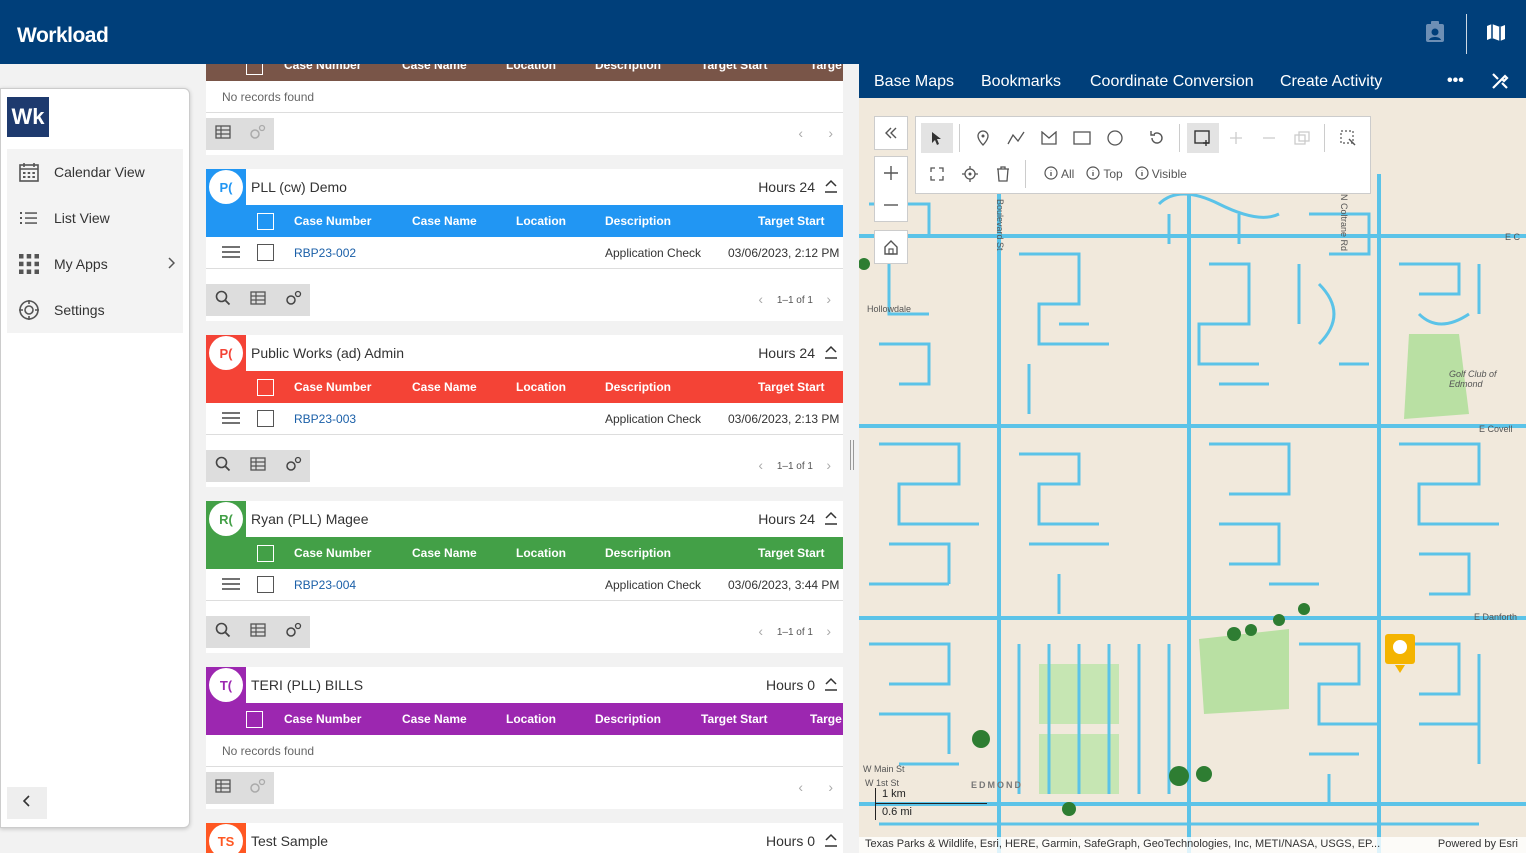  What do you see at coordinates (1115, 138) in the screenshot?
I see `circle-tool-icon` at bounding box center [1115, 138].